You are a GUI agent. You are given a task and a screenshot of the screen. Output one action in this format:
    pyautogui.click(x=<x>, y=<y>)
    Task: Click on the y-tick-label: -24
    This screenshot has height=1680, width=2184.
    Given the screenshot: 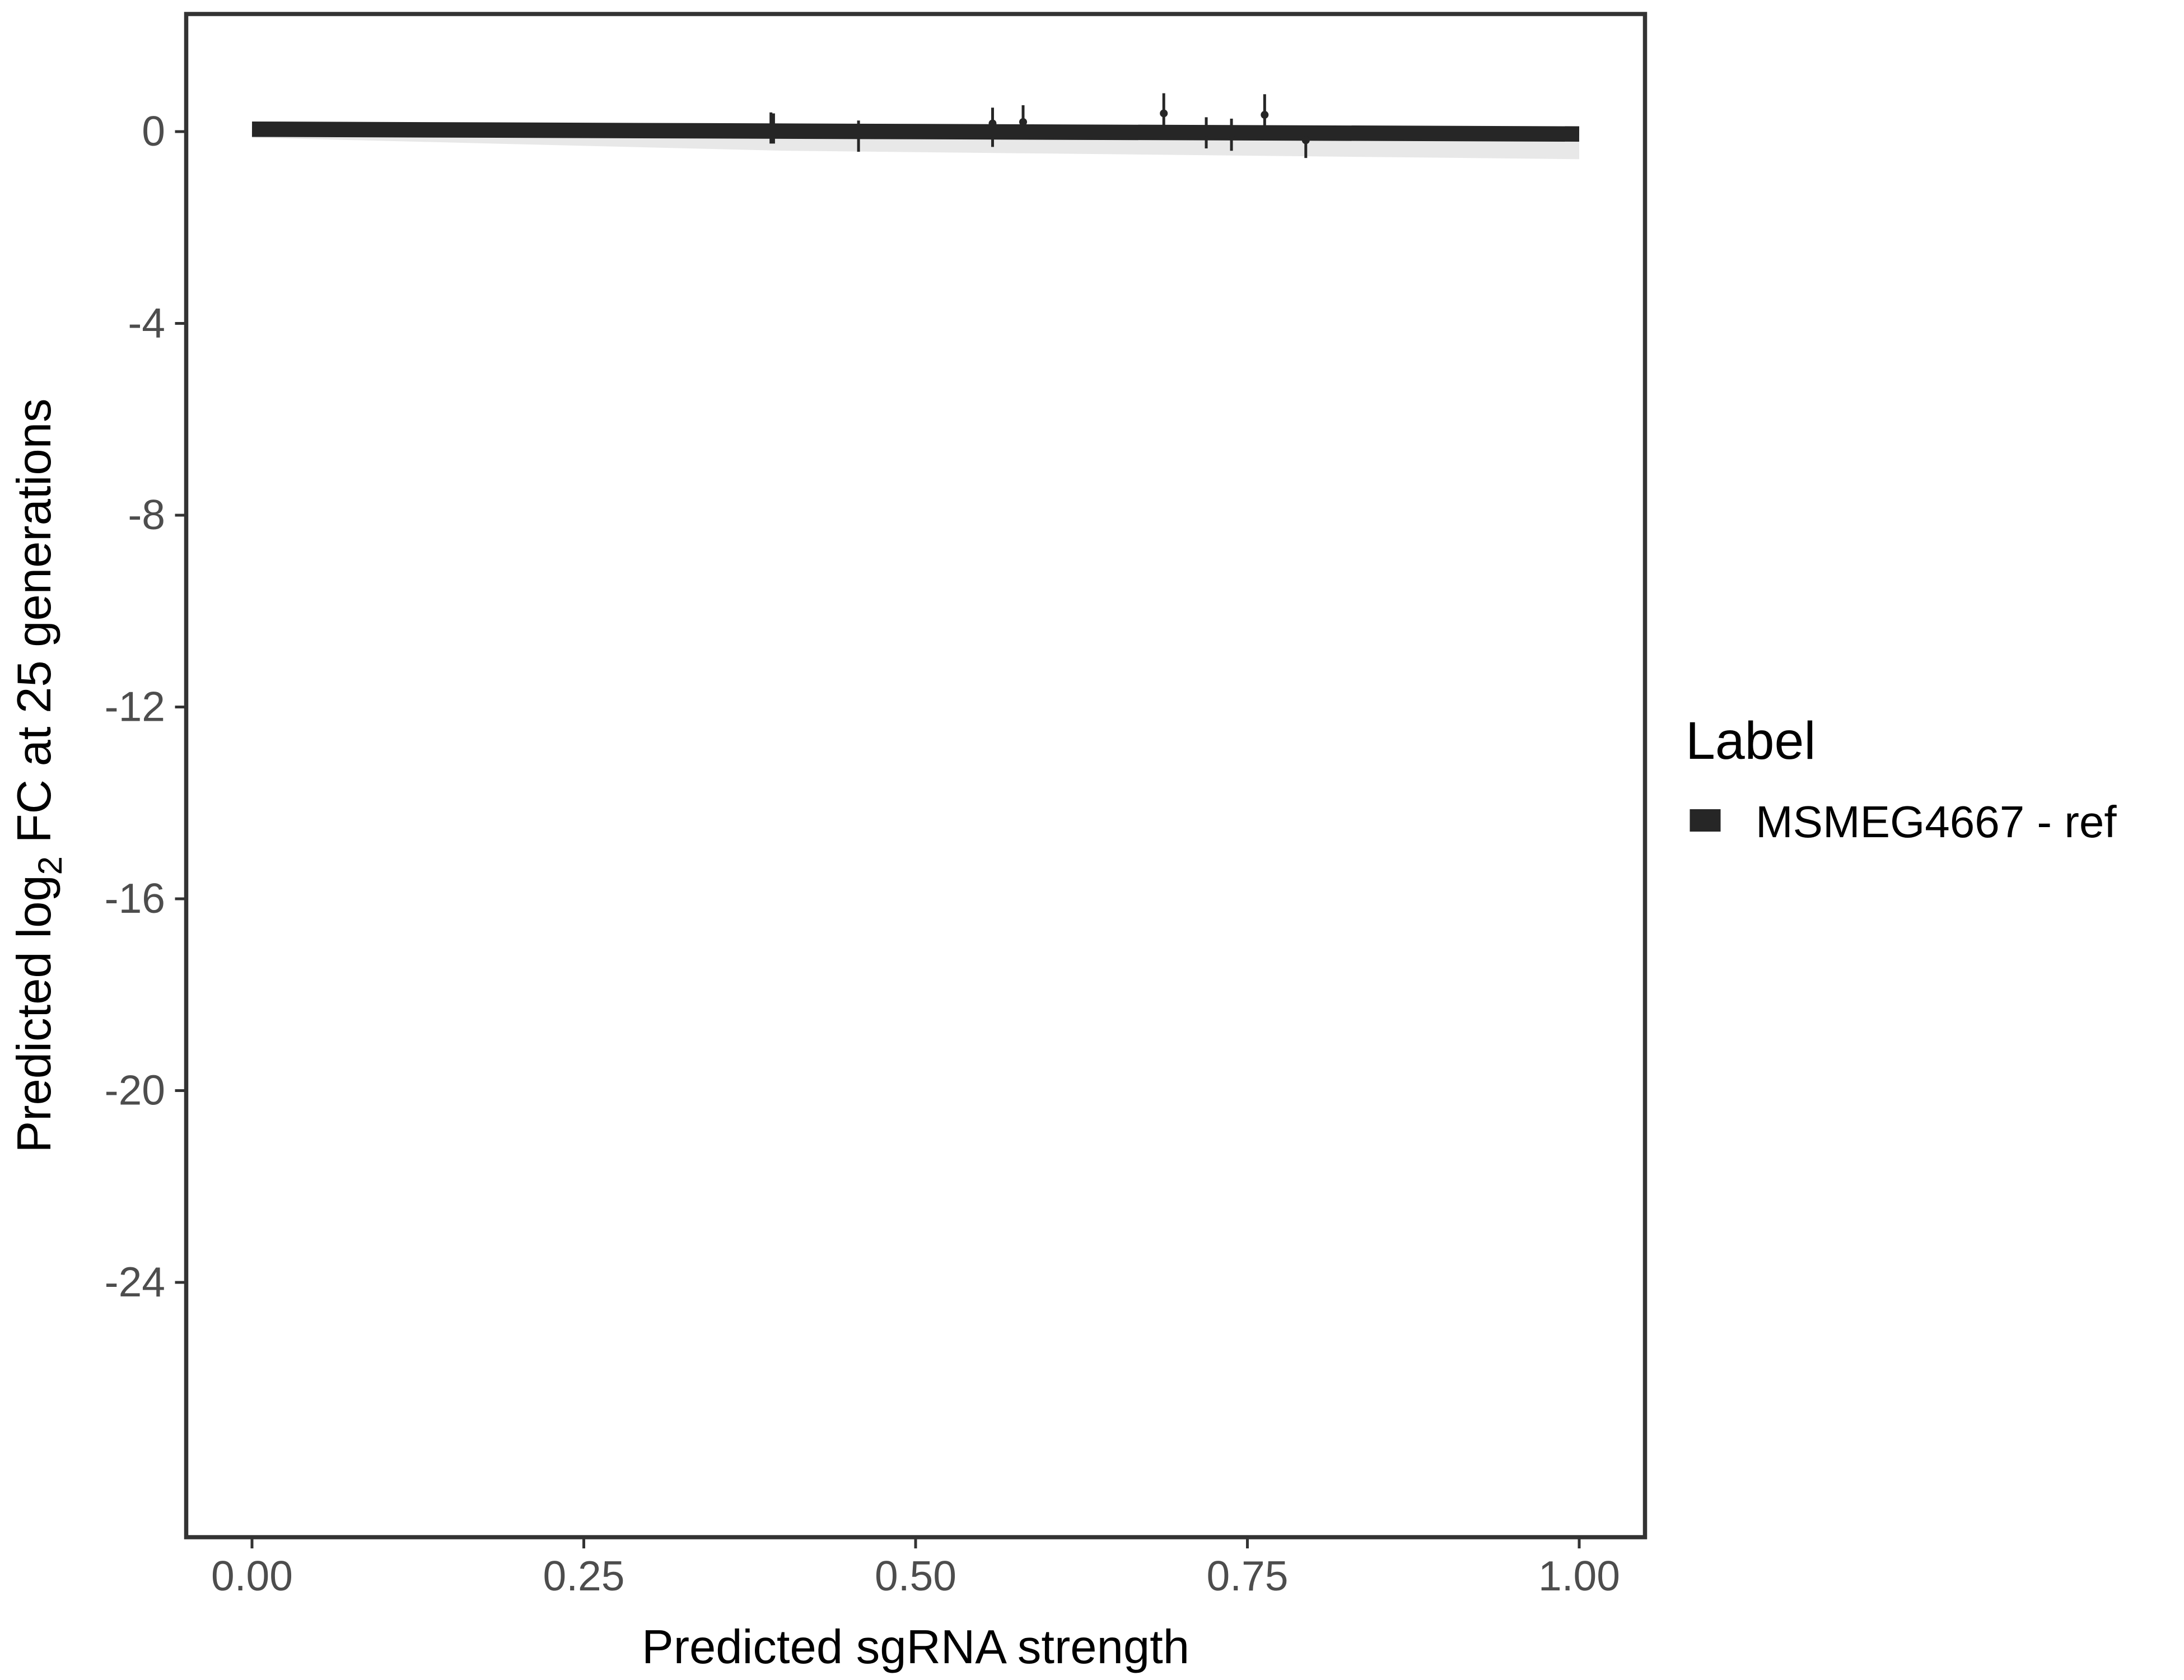 What is the action you would take?
    pyautogui.click(x=135, y=1282)
    